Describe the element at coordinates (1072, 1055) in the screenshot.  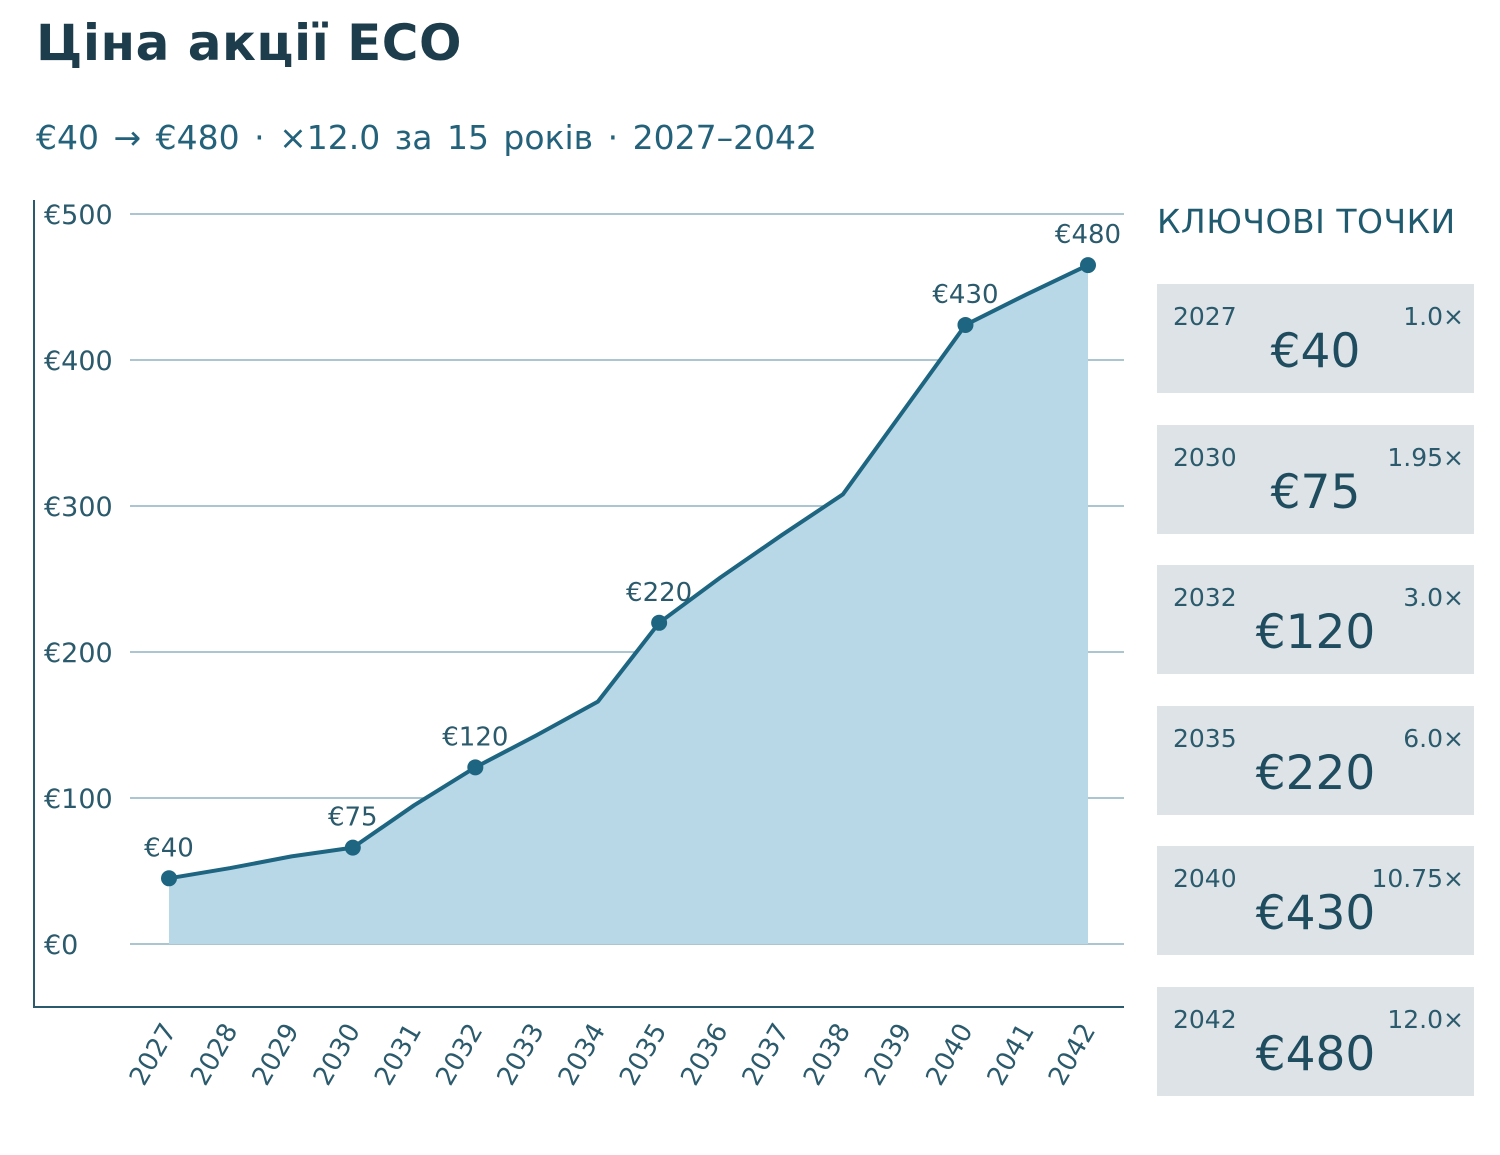
I see `x-tick-label: 2042` at that location.